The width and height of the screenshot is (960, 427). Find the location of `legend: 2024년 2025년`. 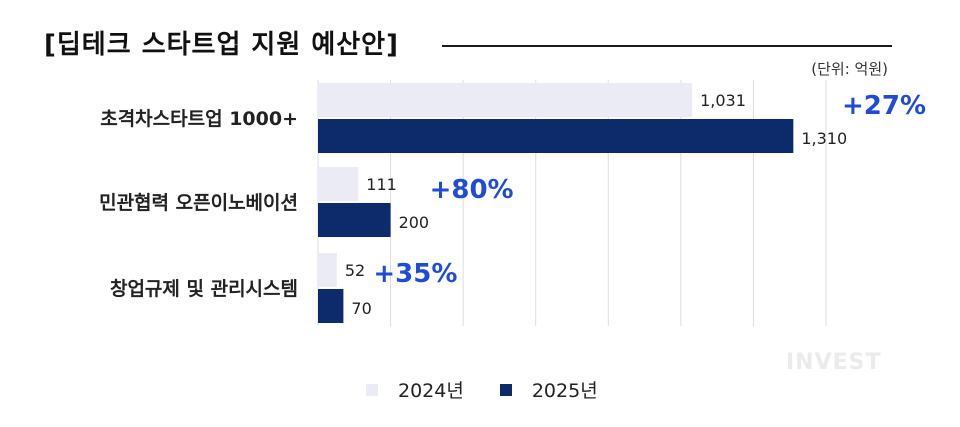

legend: 2024년 2025년 is located at coordinates (500, 389).